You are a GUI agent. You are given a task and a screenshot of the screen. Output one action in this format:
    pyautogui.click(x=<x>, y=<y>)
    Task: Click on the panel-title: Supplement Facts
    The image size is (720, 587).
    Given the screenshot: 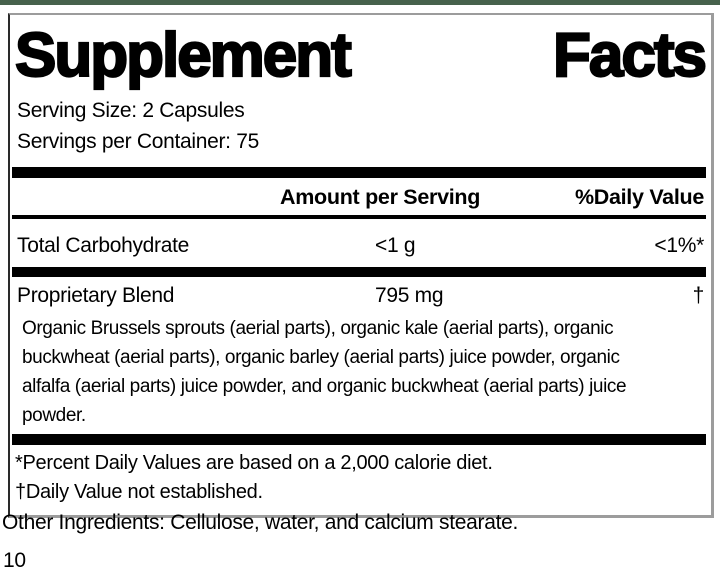 What is the action you would take?
    pyautogui.click(x=361, y=57)
    